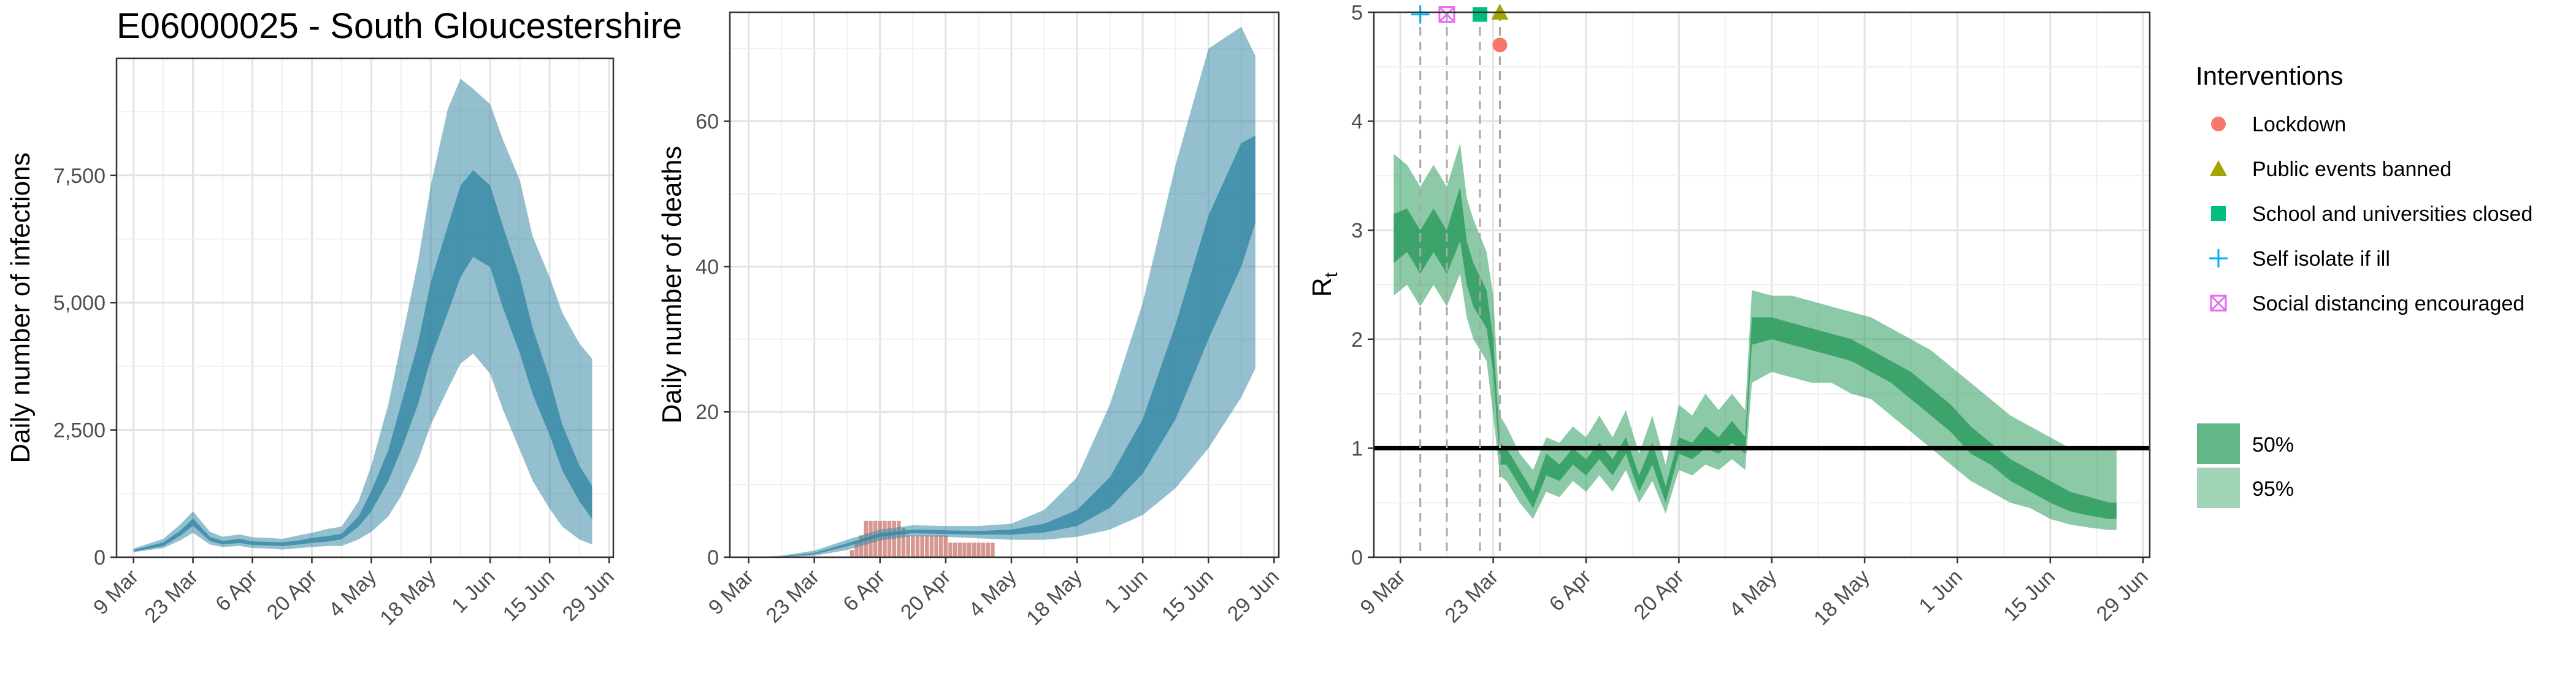  Describe the element at coordinates (707, 122) in the screenshot. I see `y-tick-label: 60` at that location.